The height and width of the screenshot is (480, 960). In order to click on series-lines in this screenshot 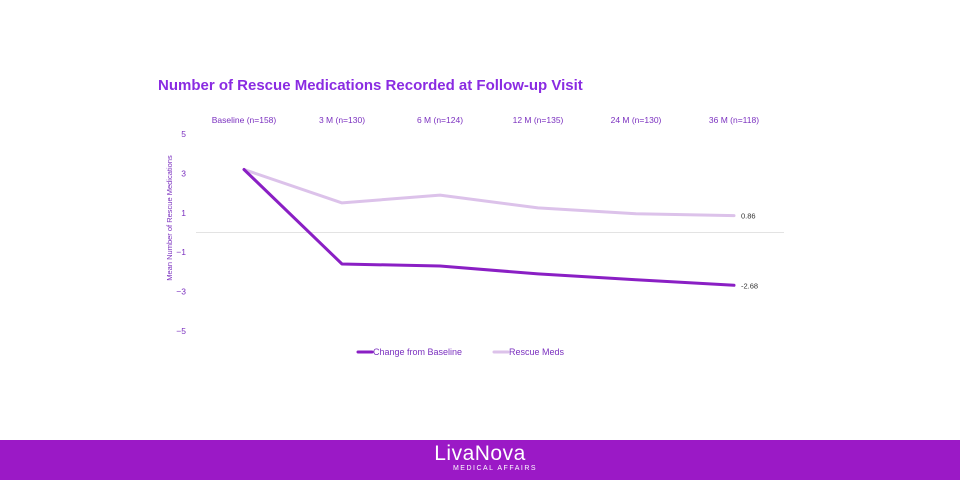, I will do `click(489, 227)`.